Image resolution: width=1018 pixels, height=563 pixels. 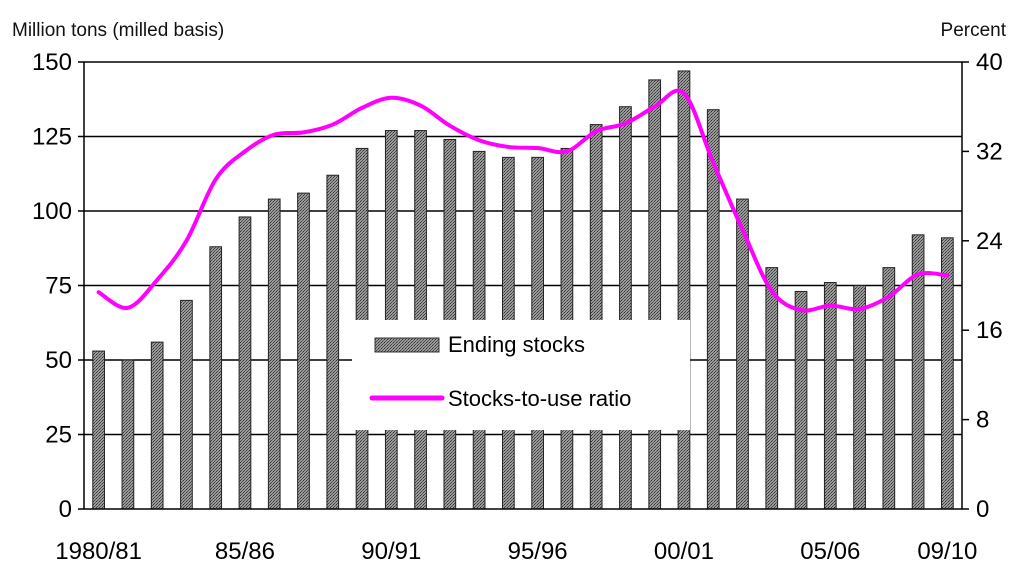 I want to click on right-axis-ticks: 0 8 16 24 32 40, so click(x=982, y=286).